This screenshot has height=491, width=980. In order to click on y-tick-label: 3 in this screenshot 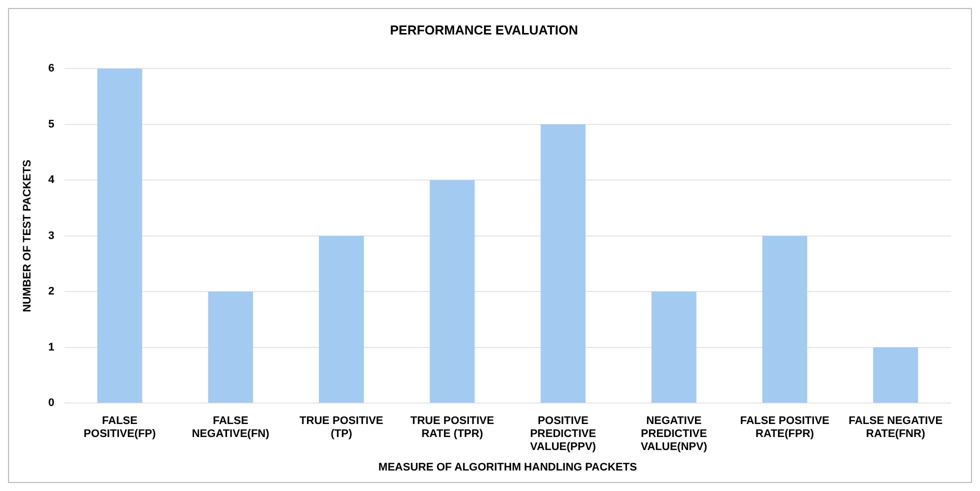, I will do `click(51, 236)`.